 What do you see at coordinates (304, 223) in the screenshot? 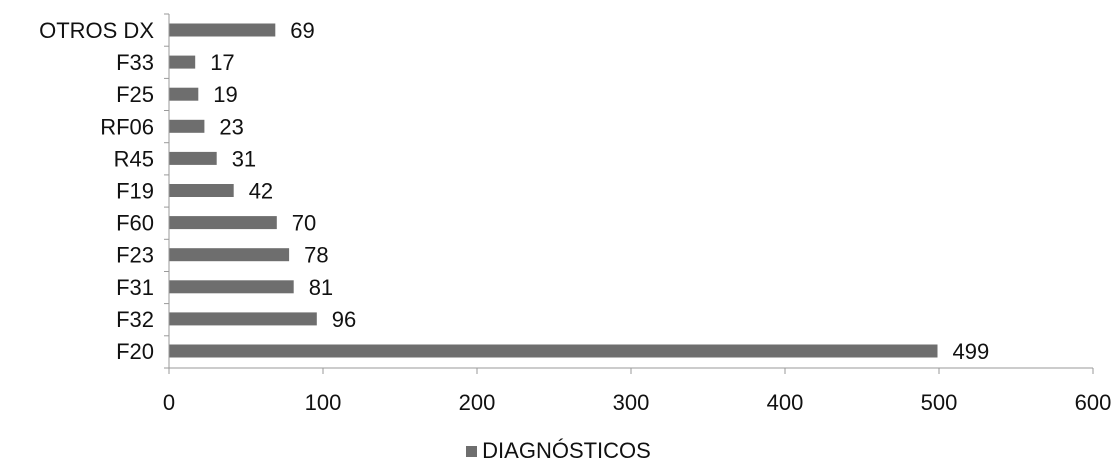
I see `data-label: 70` at bounding box center [304, 223].